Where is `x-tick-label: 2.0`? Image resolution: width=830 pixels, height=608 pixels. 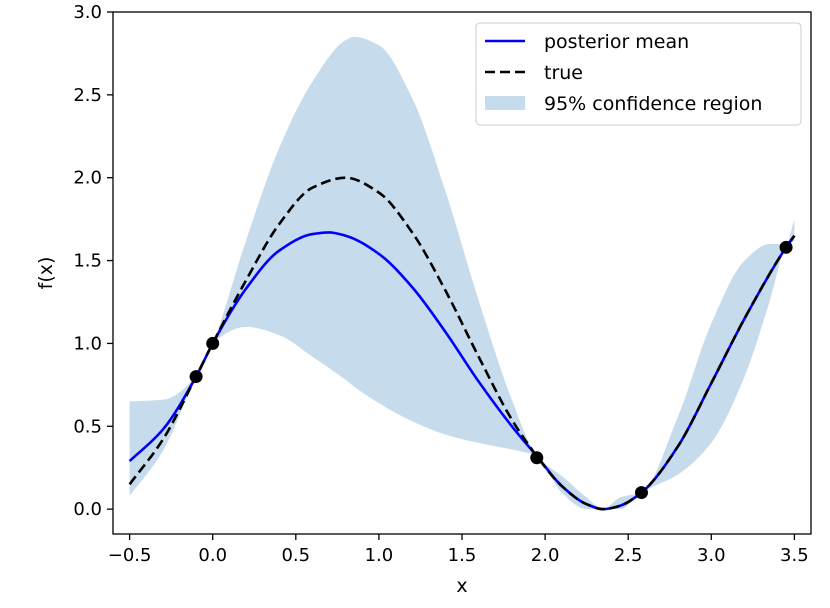
x-tick-label: 2.0 is located at coordinates (545, 555).